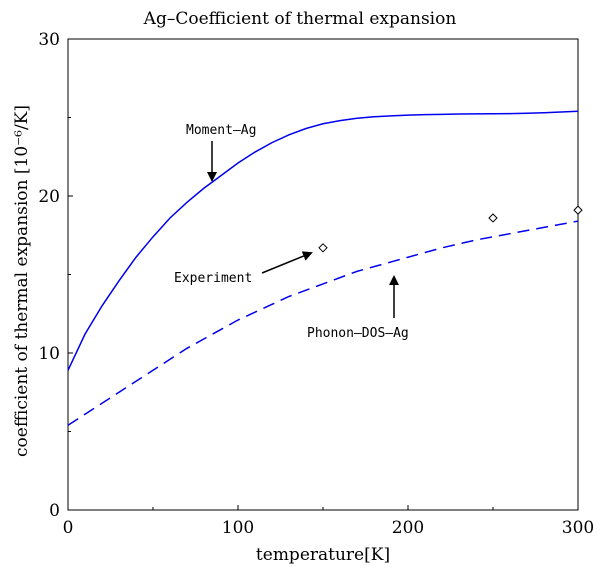  I want to click on y-tick-label-10: 10, so click(49, 354).